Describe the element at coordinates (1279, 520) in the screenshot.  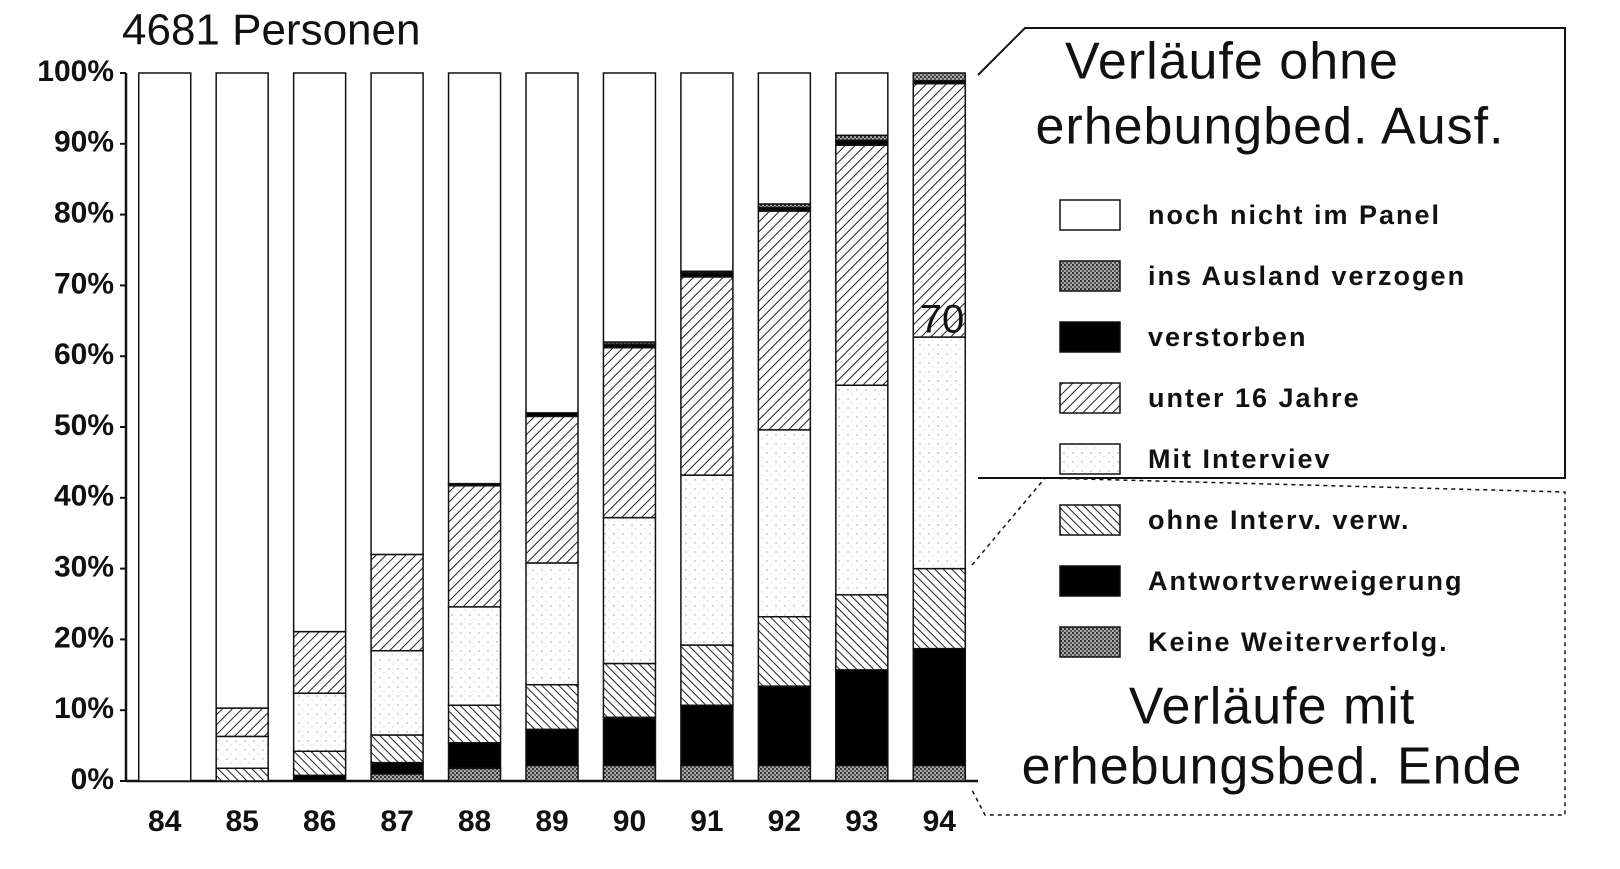
I see `legend-label: ohne Interv. verw.` at that location.